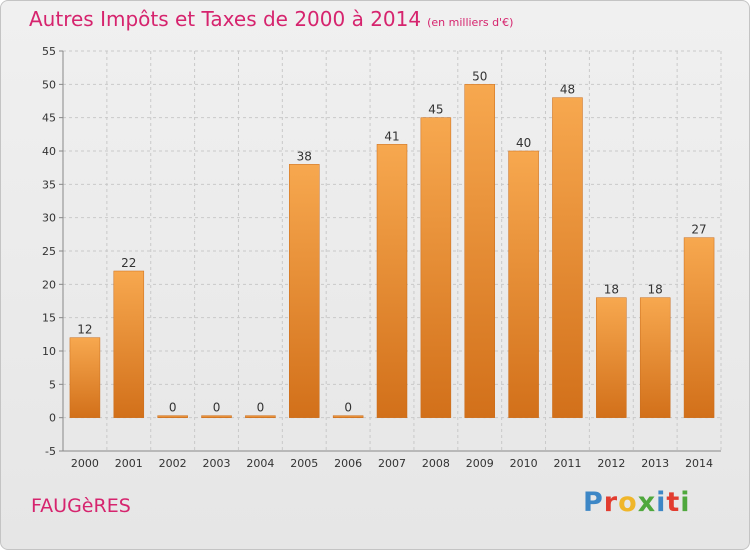  Describe the element at coordinates (49, 184) in the screenshot. I see `y-tick-label: 35` at that location.